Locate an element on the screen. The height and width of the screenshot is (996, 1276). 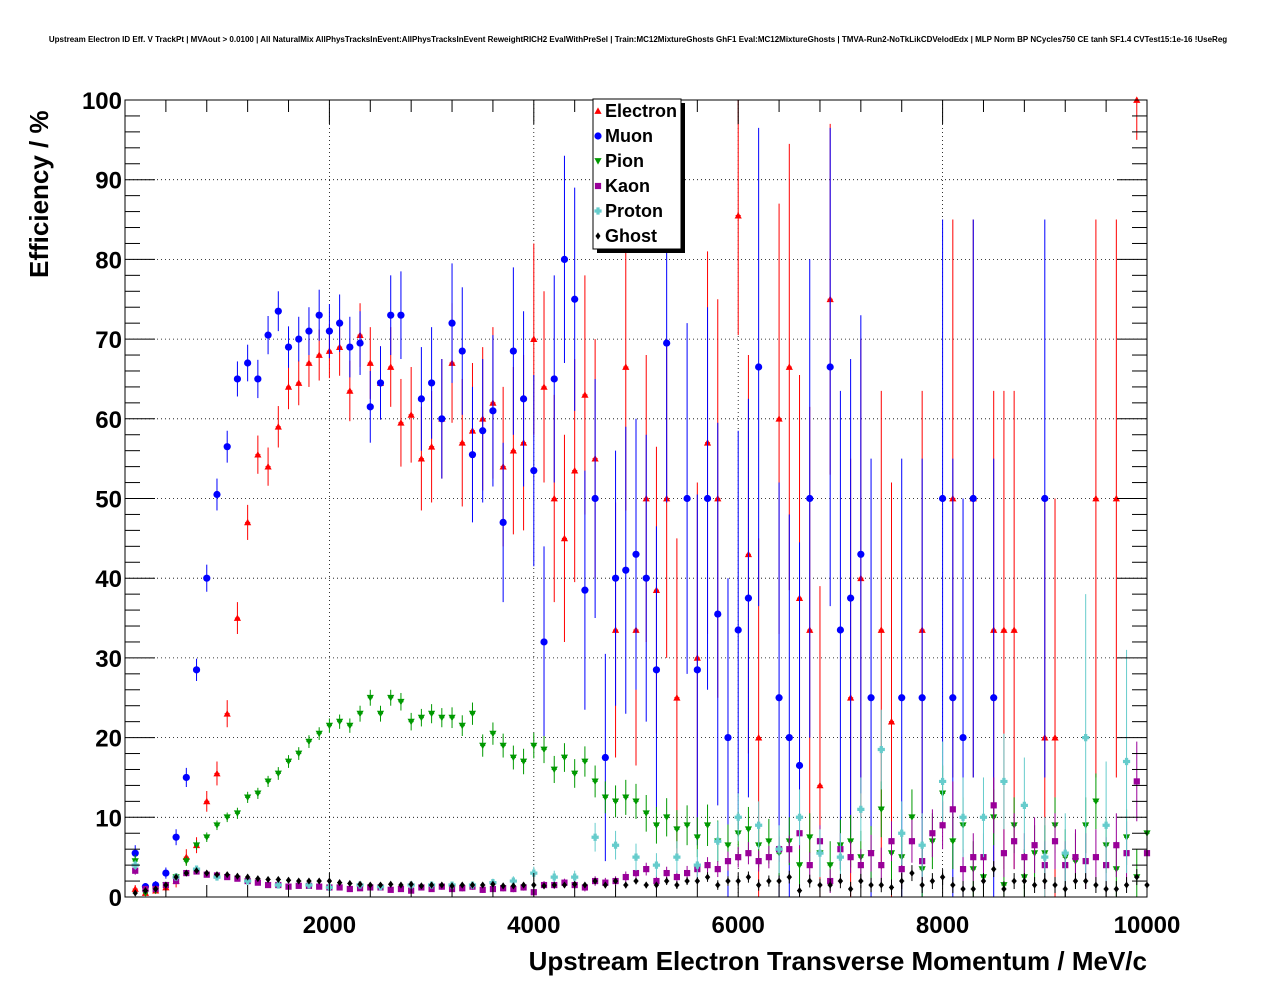
x-tick-label: 10000 is located at coordinates (1147, 925).